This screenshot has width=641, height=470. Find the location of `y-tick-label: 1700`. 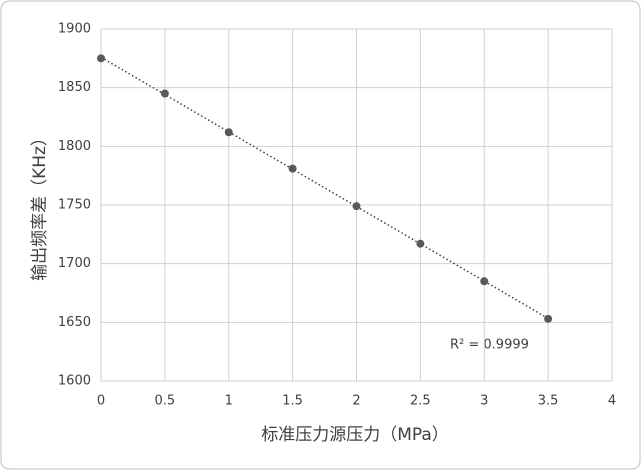

y-tick-label: 1700 is located at coordinates (74, 263).